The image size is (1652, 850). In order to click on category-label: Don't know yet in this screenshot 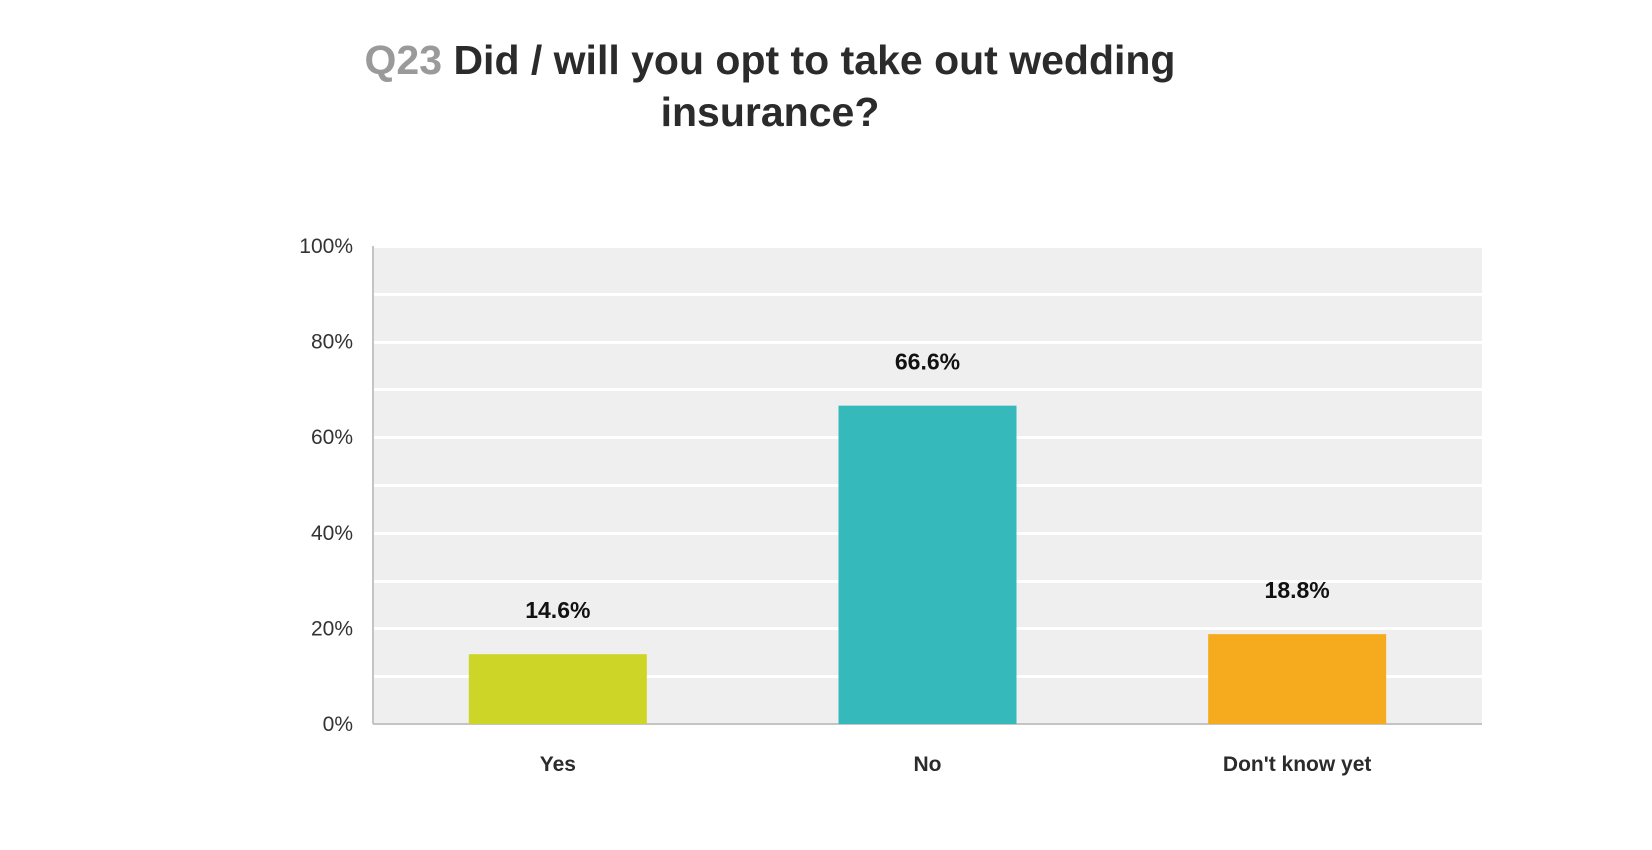, I will do `click(1297, 764)`.